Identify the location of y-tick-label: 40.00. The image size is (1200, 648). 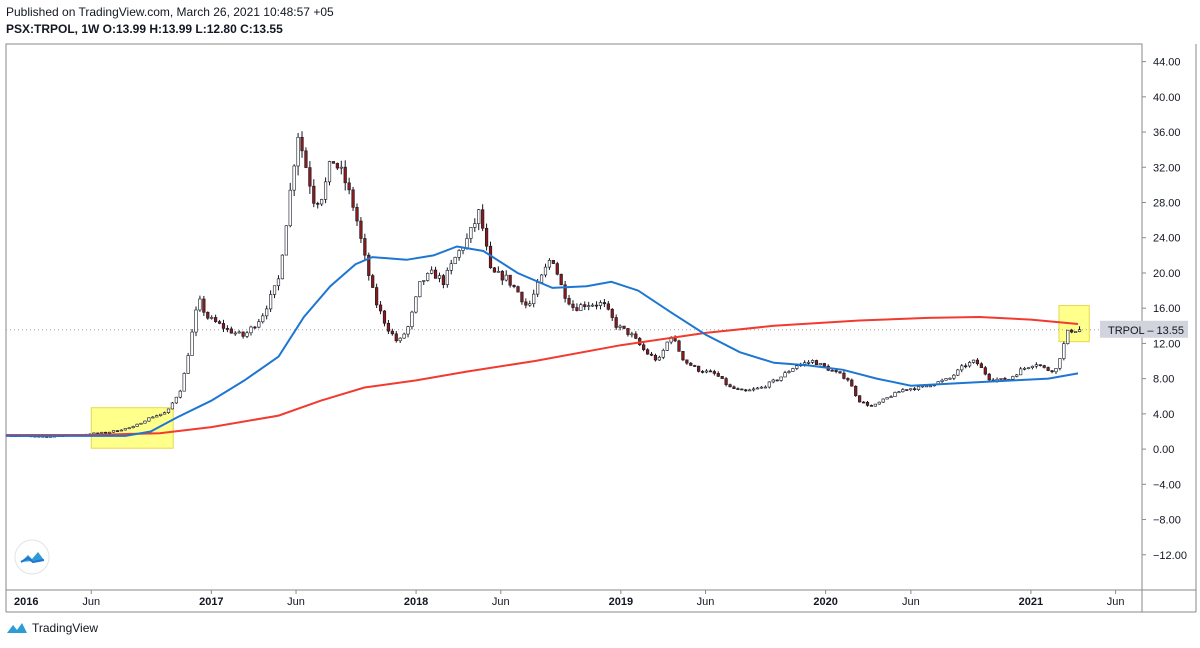
(1167, 98).